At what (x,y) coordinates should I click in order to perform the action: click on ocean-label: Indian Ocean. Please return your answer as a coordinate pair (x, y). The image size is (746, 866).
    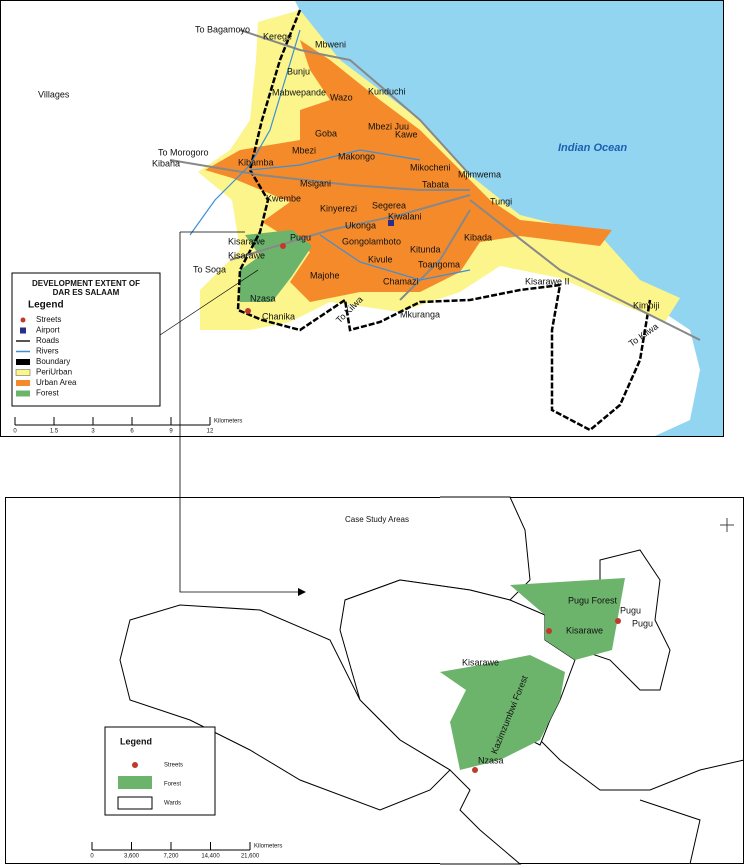
    Looking at the image, I should click on (592, 148).